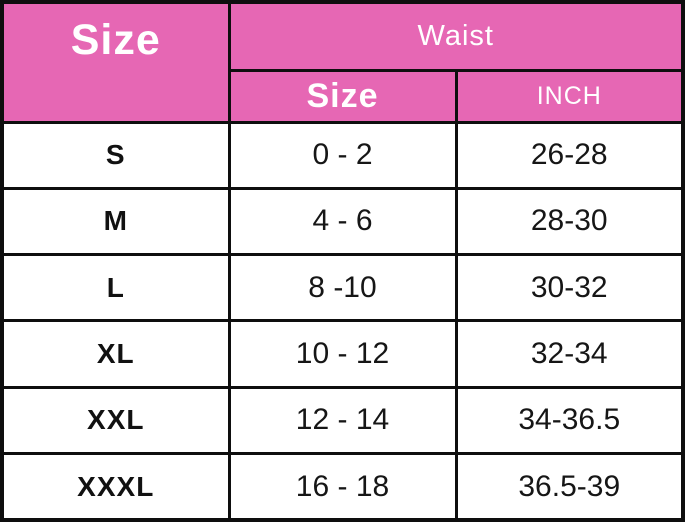 Image resolution: width=685 pixels, height=522 pixels. I want to click on size-cell: S, so click(115, 155).